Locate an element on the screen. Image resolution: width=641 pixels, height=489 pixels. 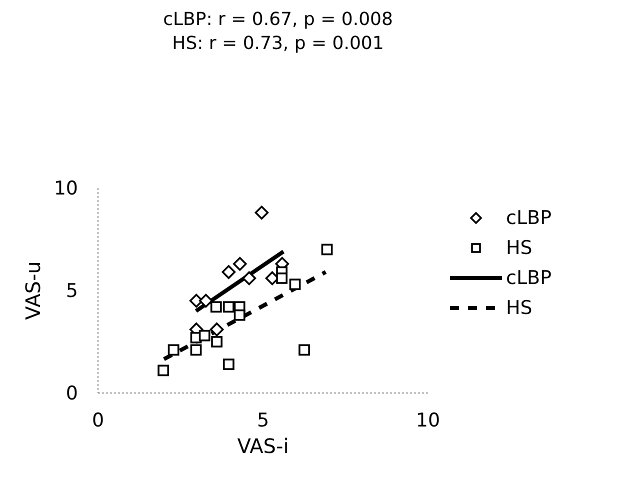
y-tick-label: 5 is located at coordinates (72, 291).